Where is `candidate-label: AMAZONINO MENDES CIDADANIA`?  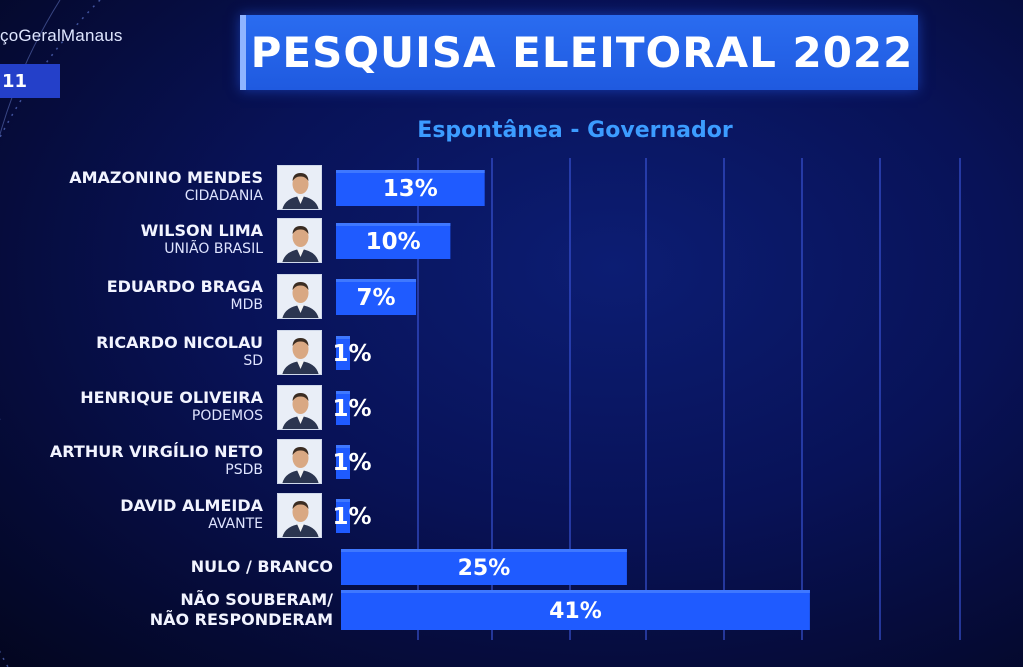
candidate-label: AMAZONINO MENDES CIDADANIA is located at coordinates (166, 186).